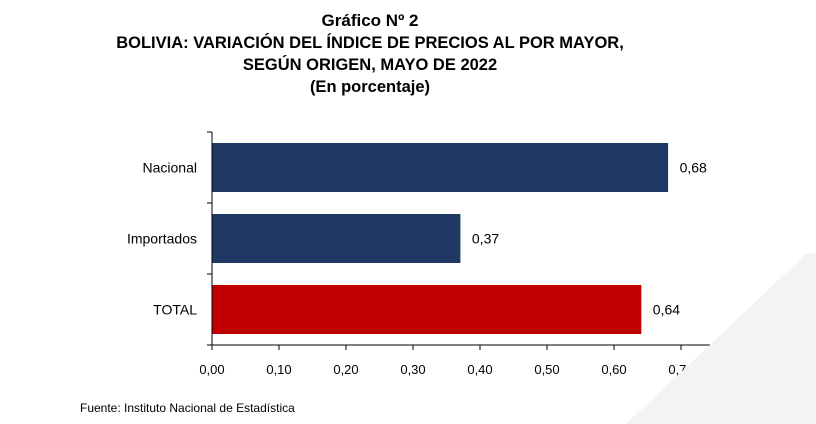  I want to click on x-tick-label: 0,20, so click(345, 369).